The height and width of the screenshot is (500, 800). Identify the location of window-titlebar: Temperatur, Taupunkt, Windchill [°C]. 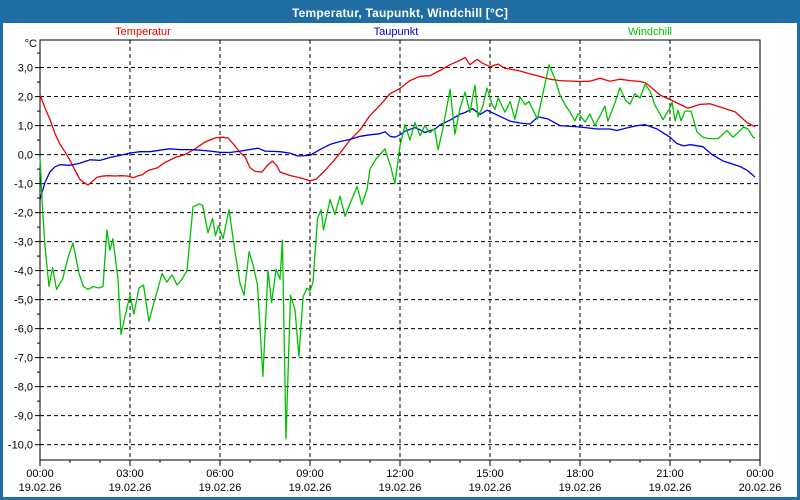
(400, 13).